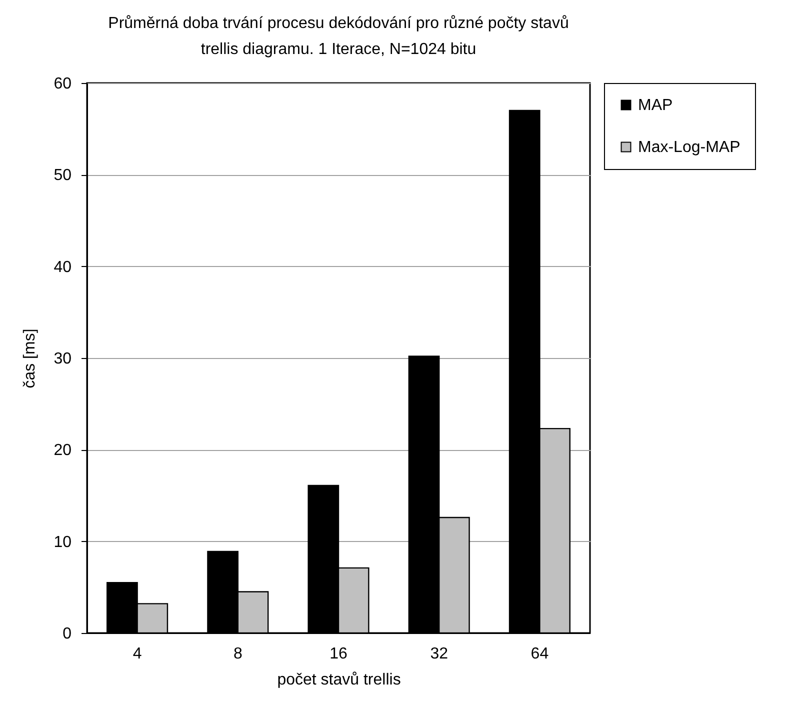  I want to click on x-tick-label: 16, so click(339, 654).